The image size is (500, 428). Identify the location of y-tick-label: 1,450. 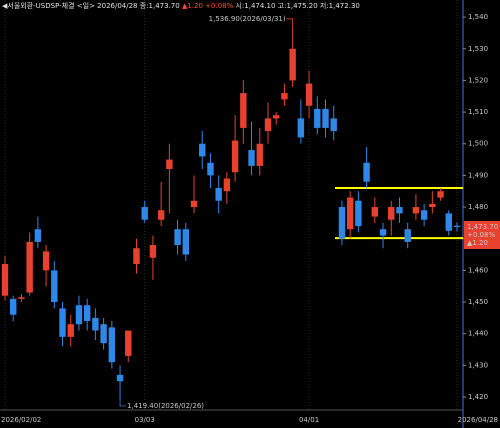
(478, 302).